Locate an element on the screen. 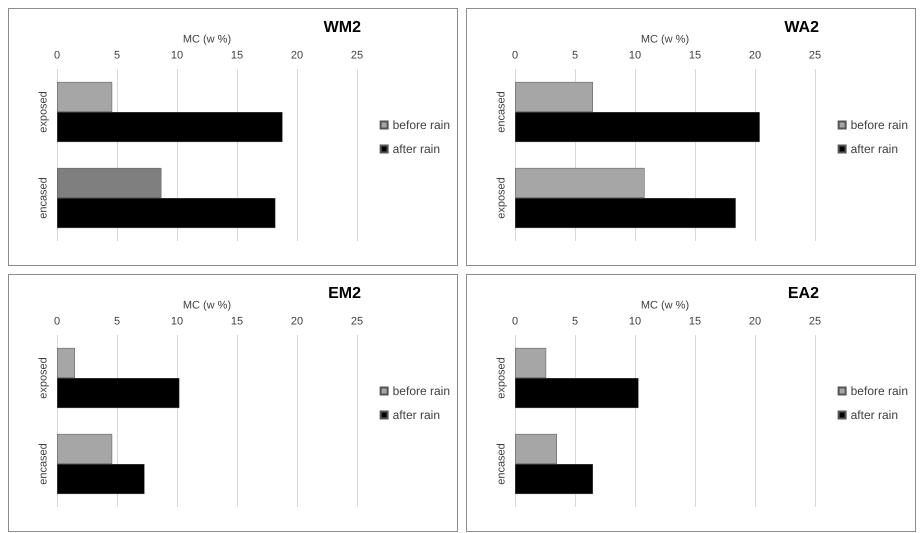 The width and height of the screenshot is (924, 533). chart-title: EM2 is located at coordinates (344, 294).